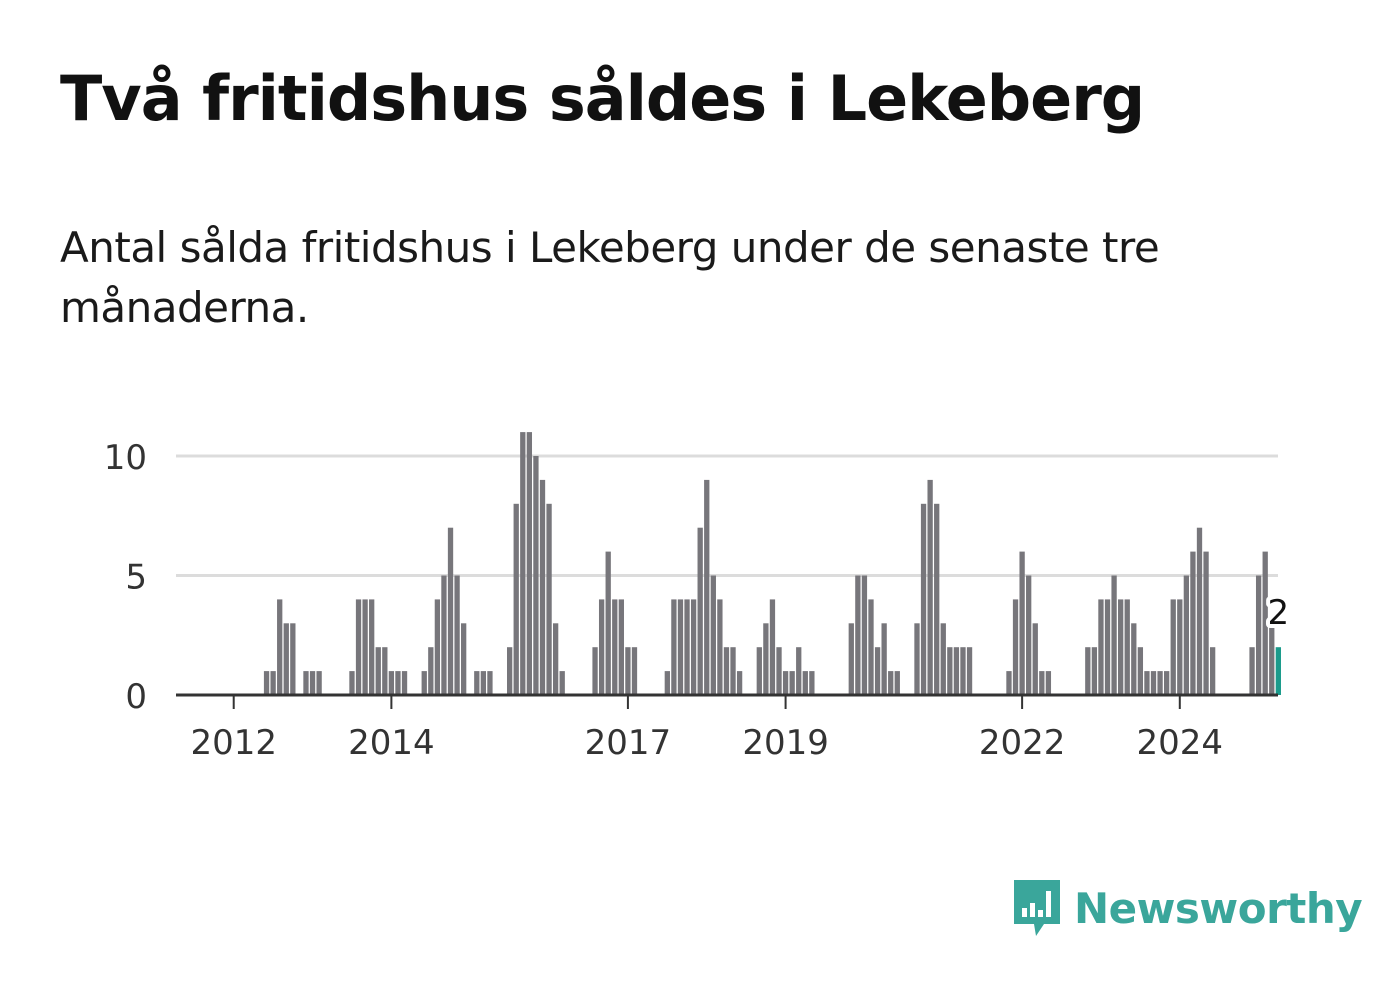 The image size is (1382, 999). What do you see at coordinates (125, 458) in the screenshot?
I see `y-tick-label: 10` at bounding box center [125, 458].